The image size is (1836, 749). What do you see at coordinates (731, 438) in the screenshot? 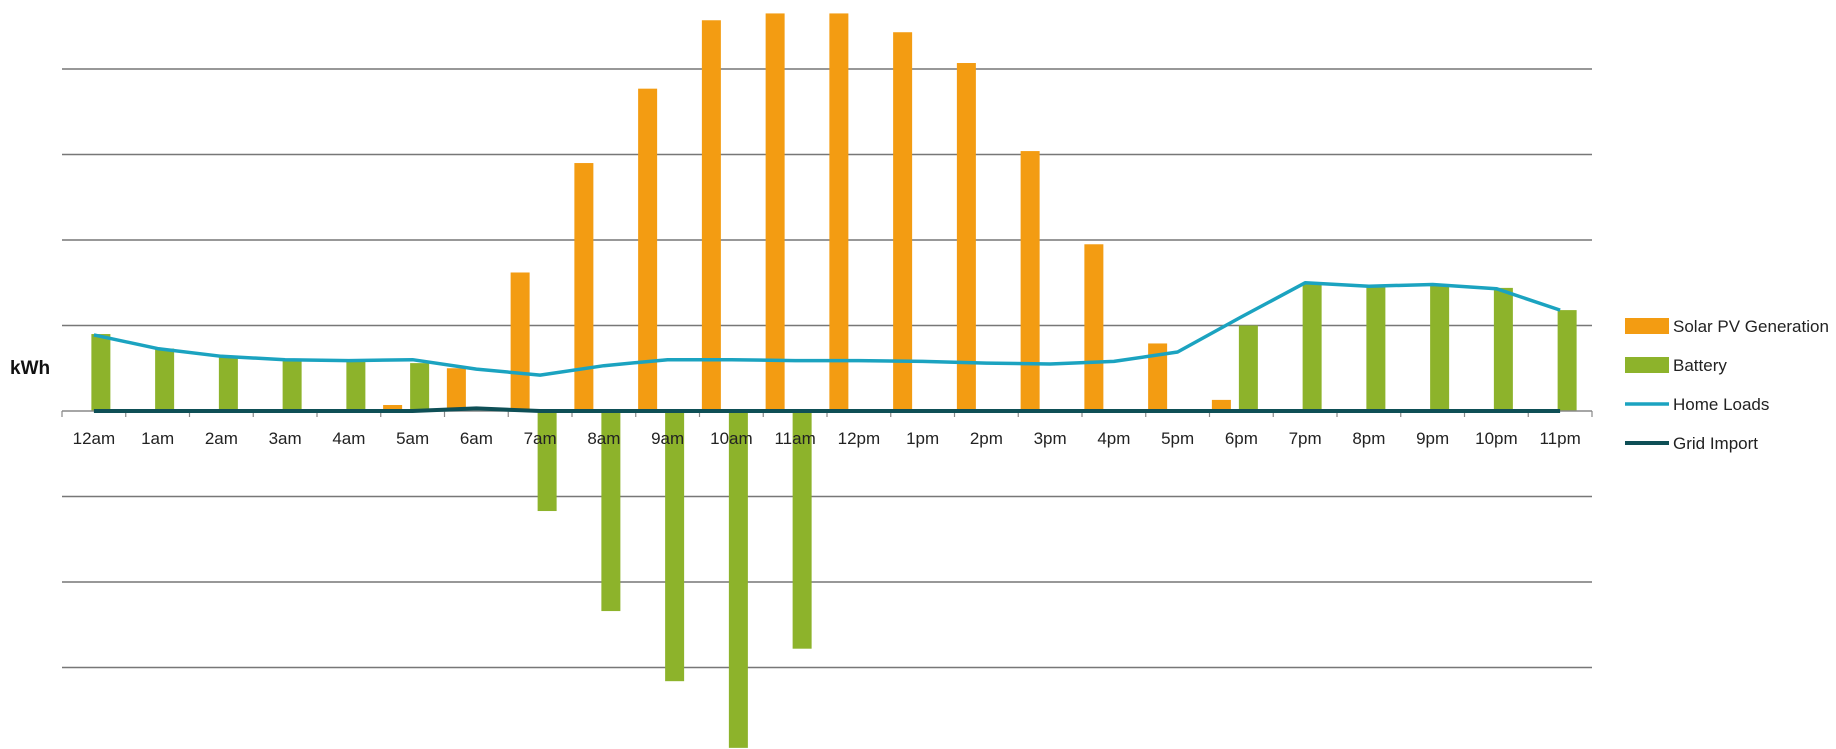
I see `x-tick-label: 10am` at bounding box center [731, 438].